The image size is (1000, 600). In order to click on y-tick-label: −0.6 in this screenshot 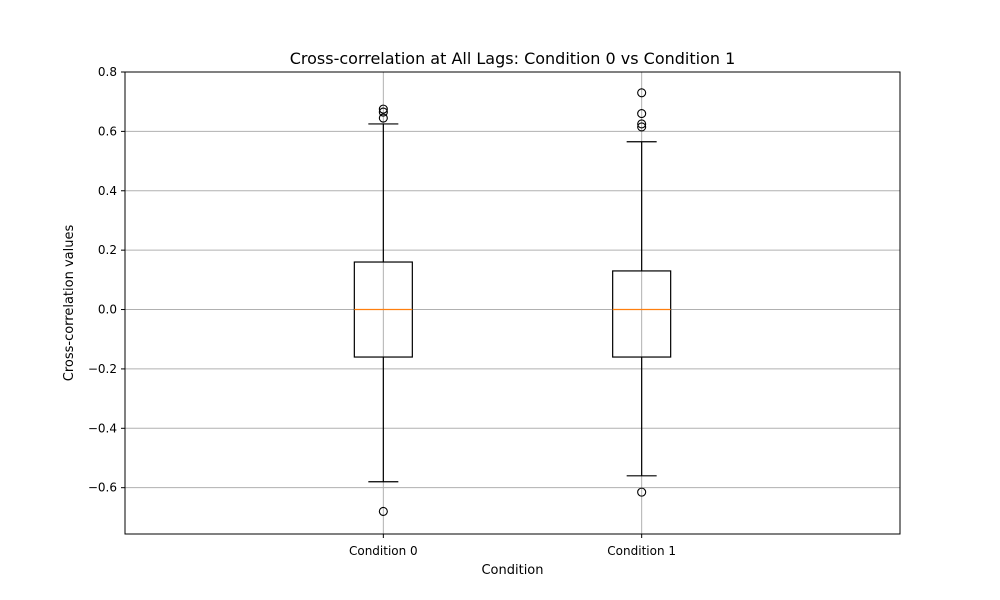, I will do `click(102, 488)`.